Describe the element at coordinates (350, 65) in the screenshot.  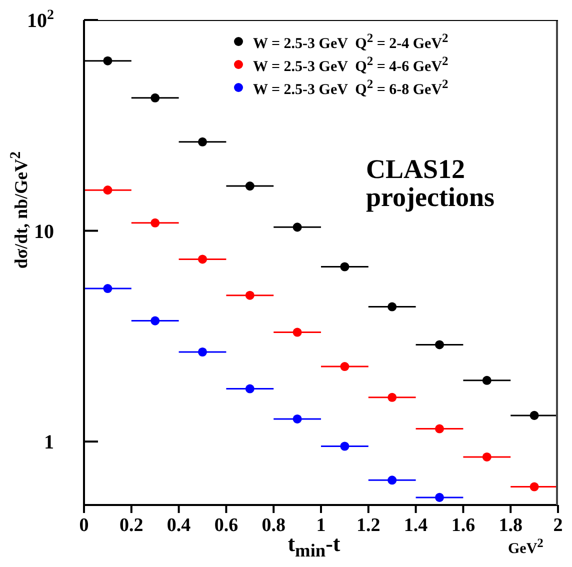
I see `legend-label: W = 2.5-3 GeV Q$^{2}$ = 4-6 GeV$^{2}$` at that location.